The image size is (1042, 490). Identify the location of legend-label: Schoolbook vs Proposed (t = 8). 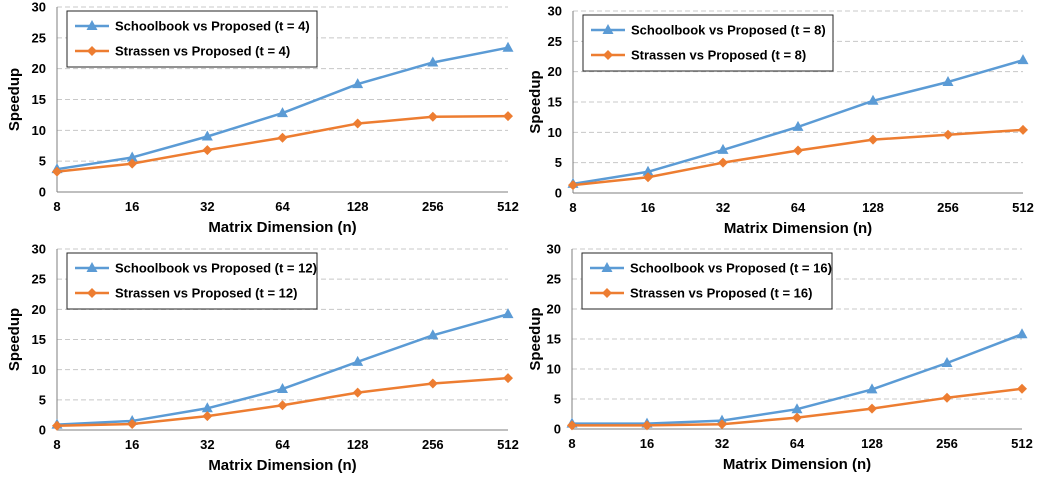
(728, 30).